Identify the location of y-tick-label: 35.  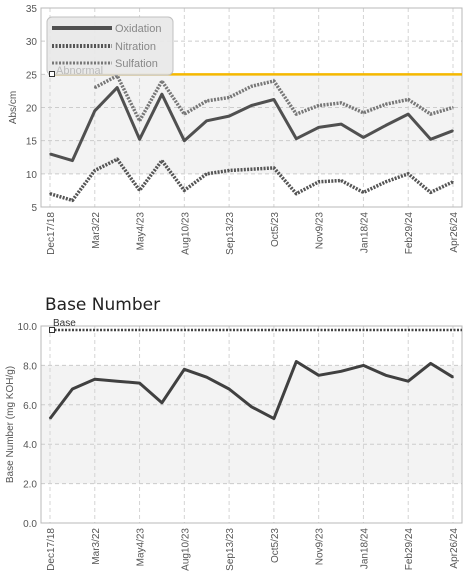
(32, 9).